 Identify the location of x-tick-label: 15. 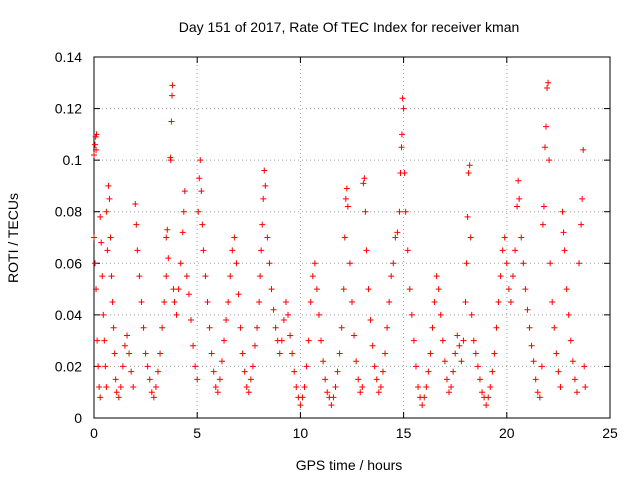
(404, 433).